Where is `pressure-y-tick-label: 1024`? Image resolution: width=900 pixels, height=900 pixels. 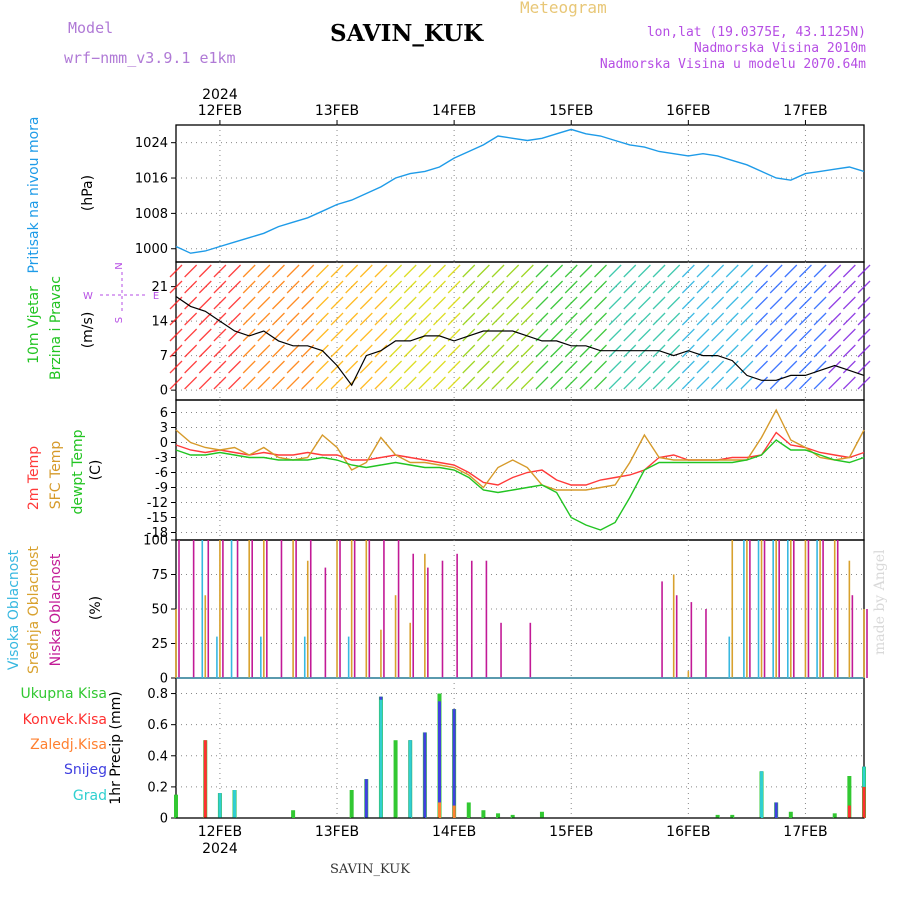 pressure-y-tick-label: 1024 is located at coordinates (151, 143).